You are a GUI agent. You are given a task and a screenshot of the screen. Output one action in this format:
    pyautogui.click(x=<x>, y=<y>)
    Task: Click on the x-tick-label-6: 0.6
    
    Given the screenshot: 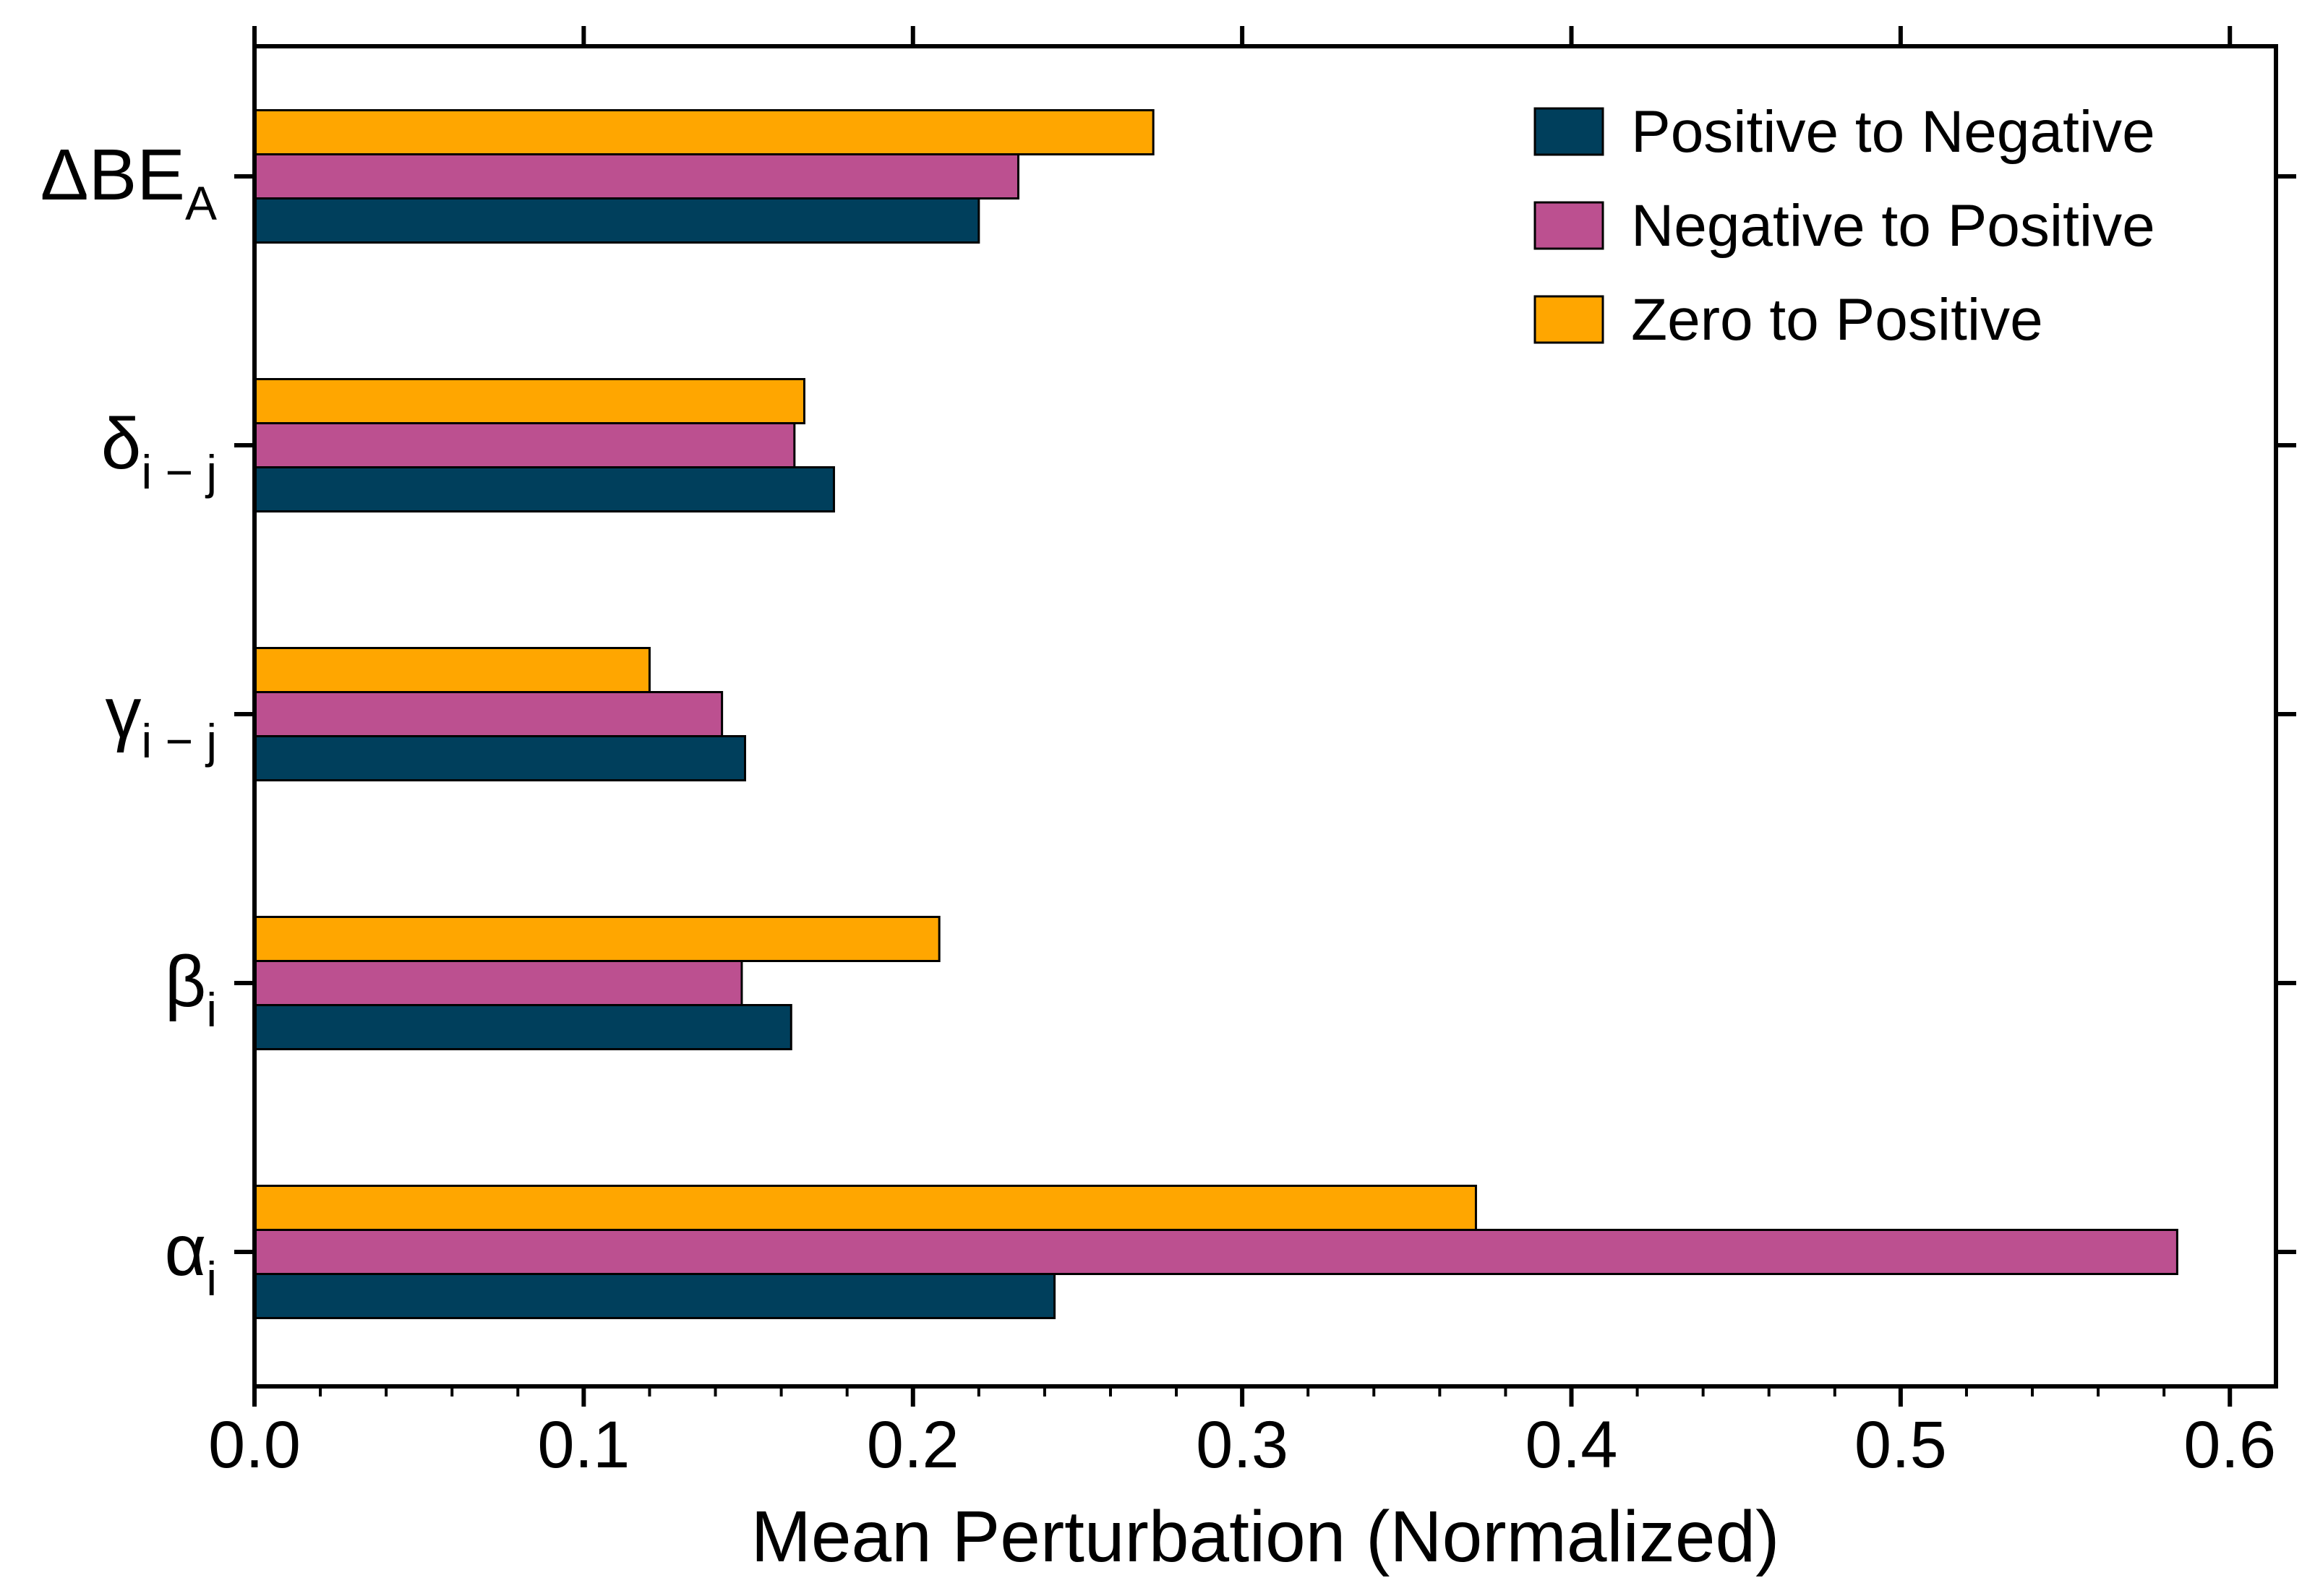 What is the action you would take?
    pyautogui.click(x=2229, y=1445)
    